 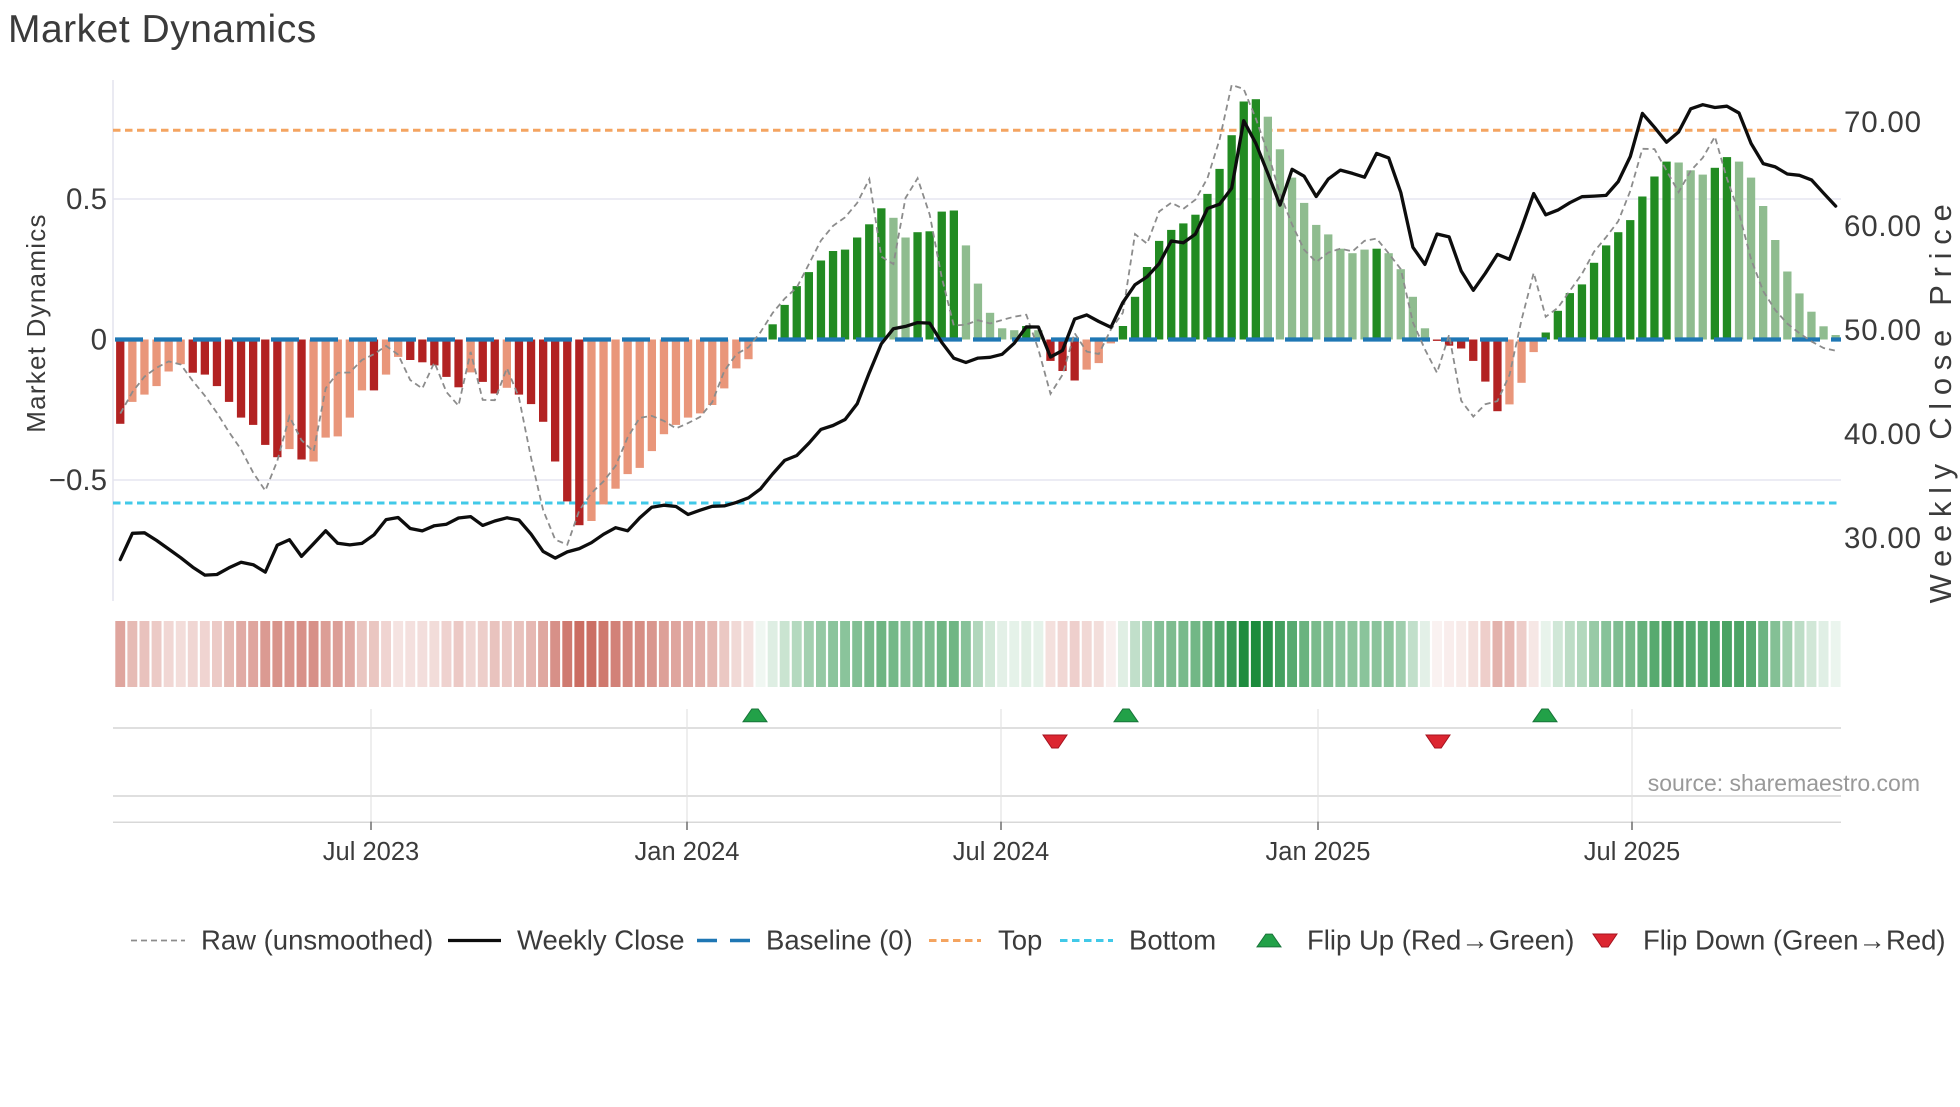 What do you see at coordinates (1883, 122) in the screenshot?
I see `svg-text: 70.00` at bounding box center [1883, 122].